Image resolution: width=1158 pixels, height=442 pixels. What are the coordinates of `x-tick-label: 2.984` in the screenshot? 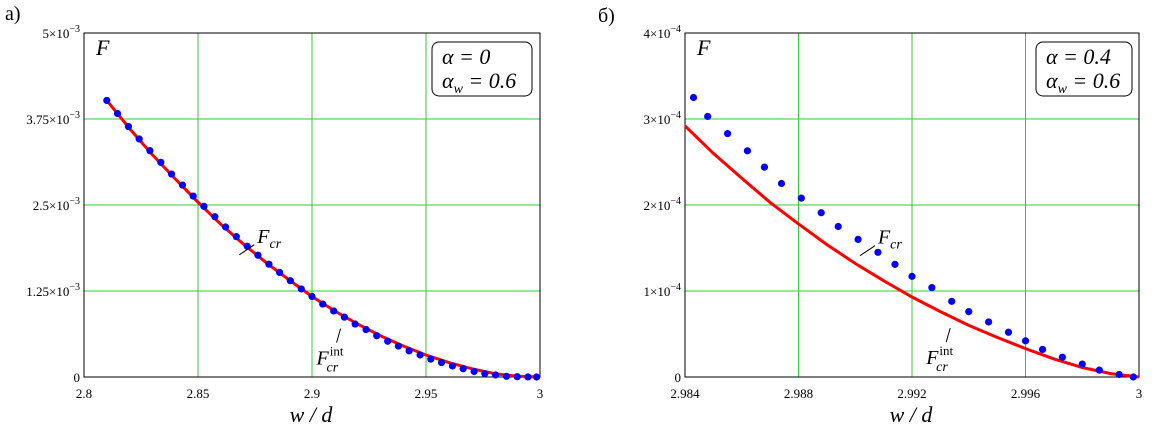 It's located at (685, 393).